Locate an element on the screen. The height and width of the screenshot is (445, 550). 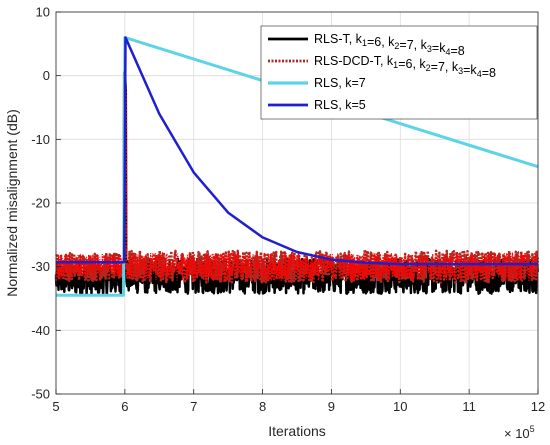
y-tick-label: 0 is located at coordinates (46, 75).